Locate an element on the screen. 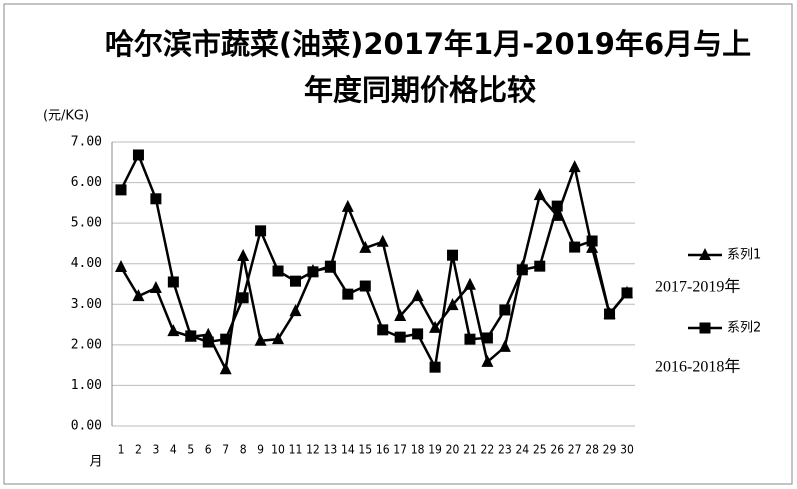  legend-label: 系列2 is located at coordinates (744, 328).